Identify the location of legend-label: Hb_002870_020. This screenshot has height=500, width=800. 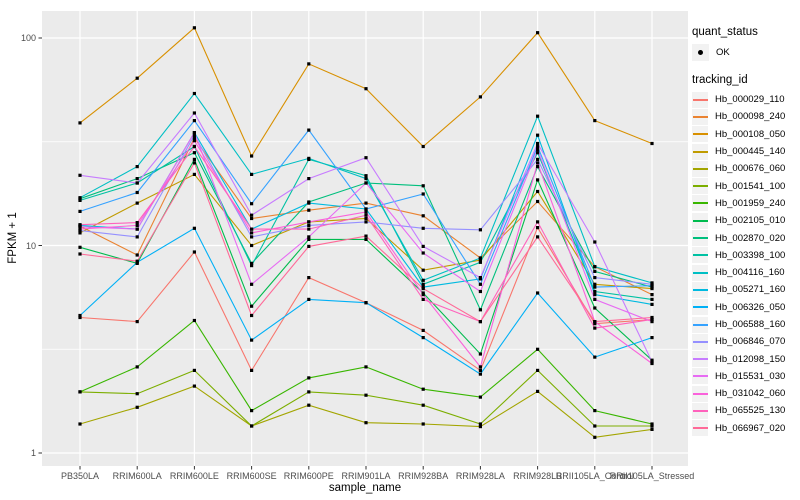
(750, 238).